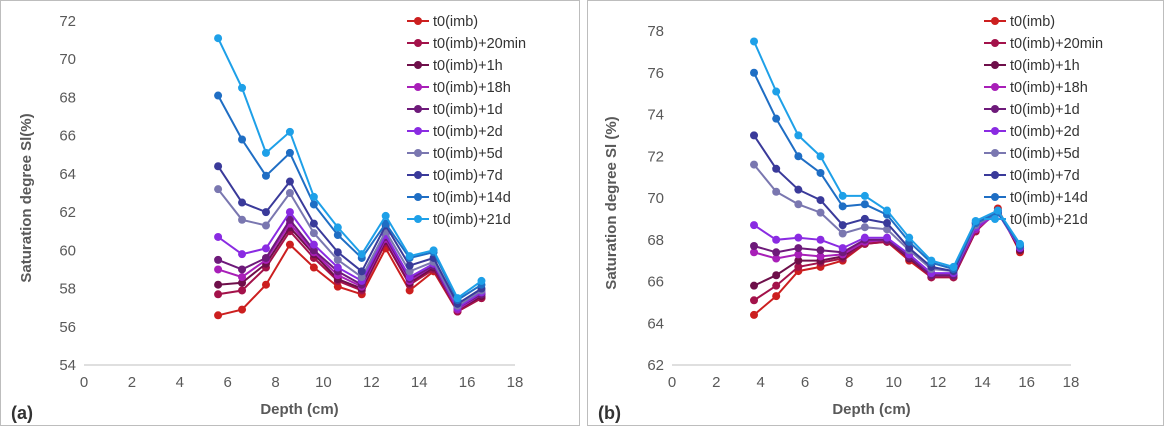 The height and width of the screenshot is (427, 1164). I want to click on legend-entry: t0(imb)+21d, so click(472, 220).